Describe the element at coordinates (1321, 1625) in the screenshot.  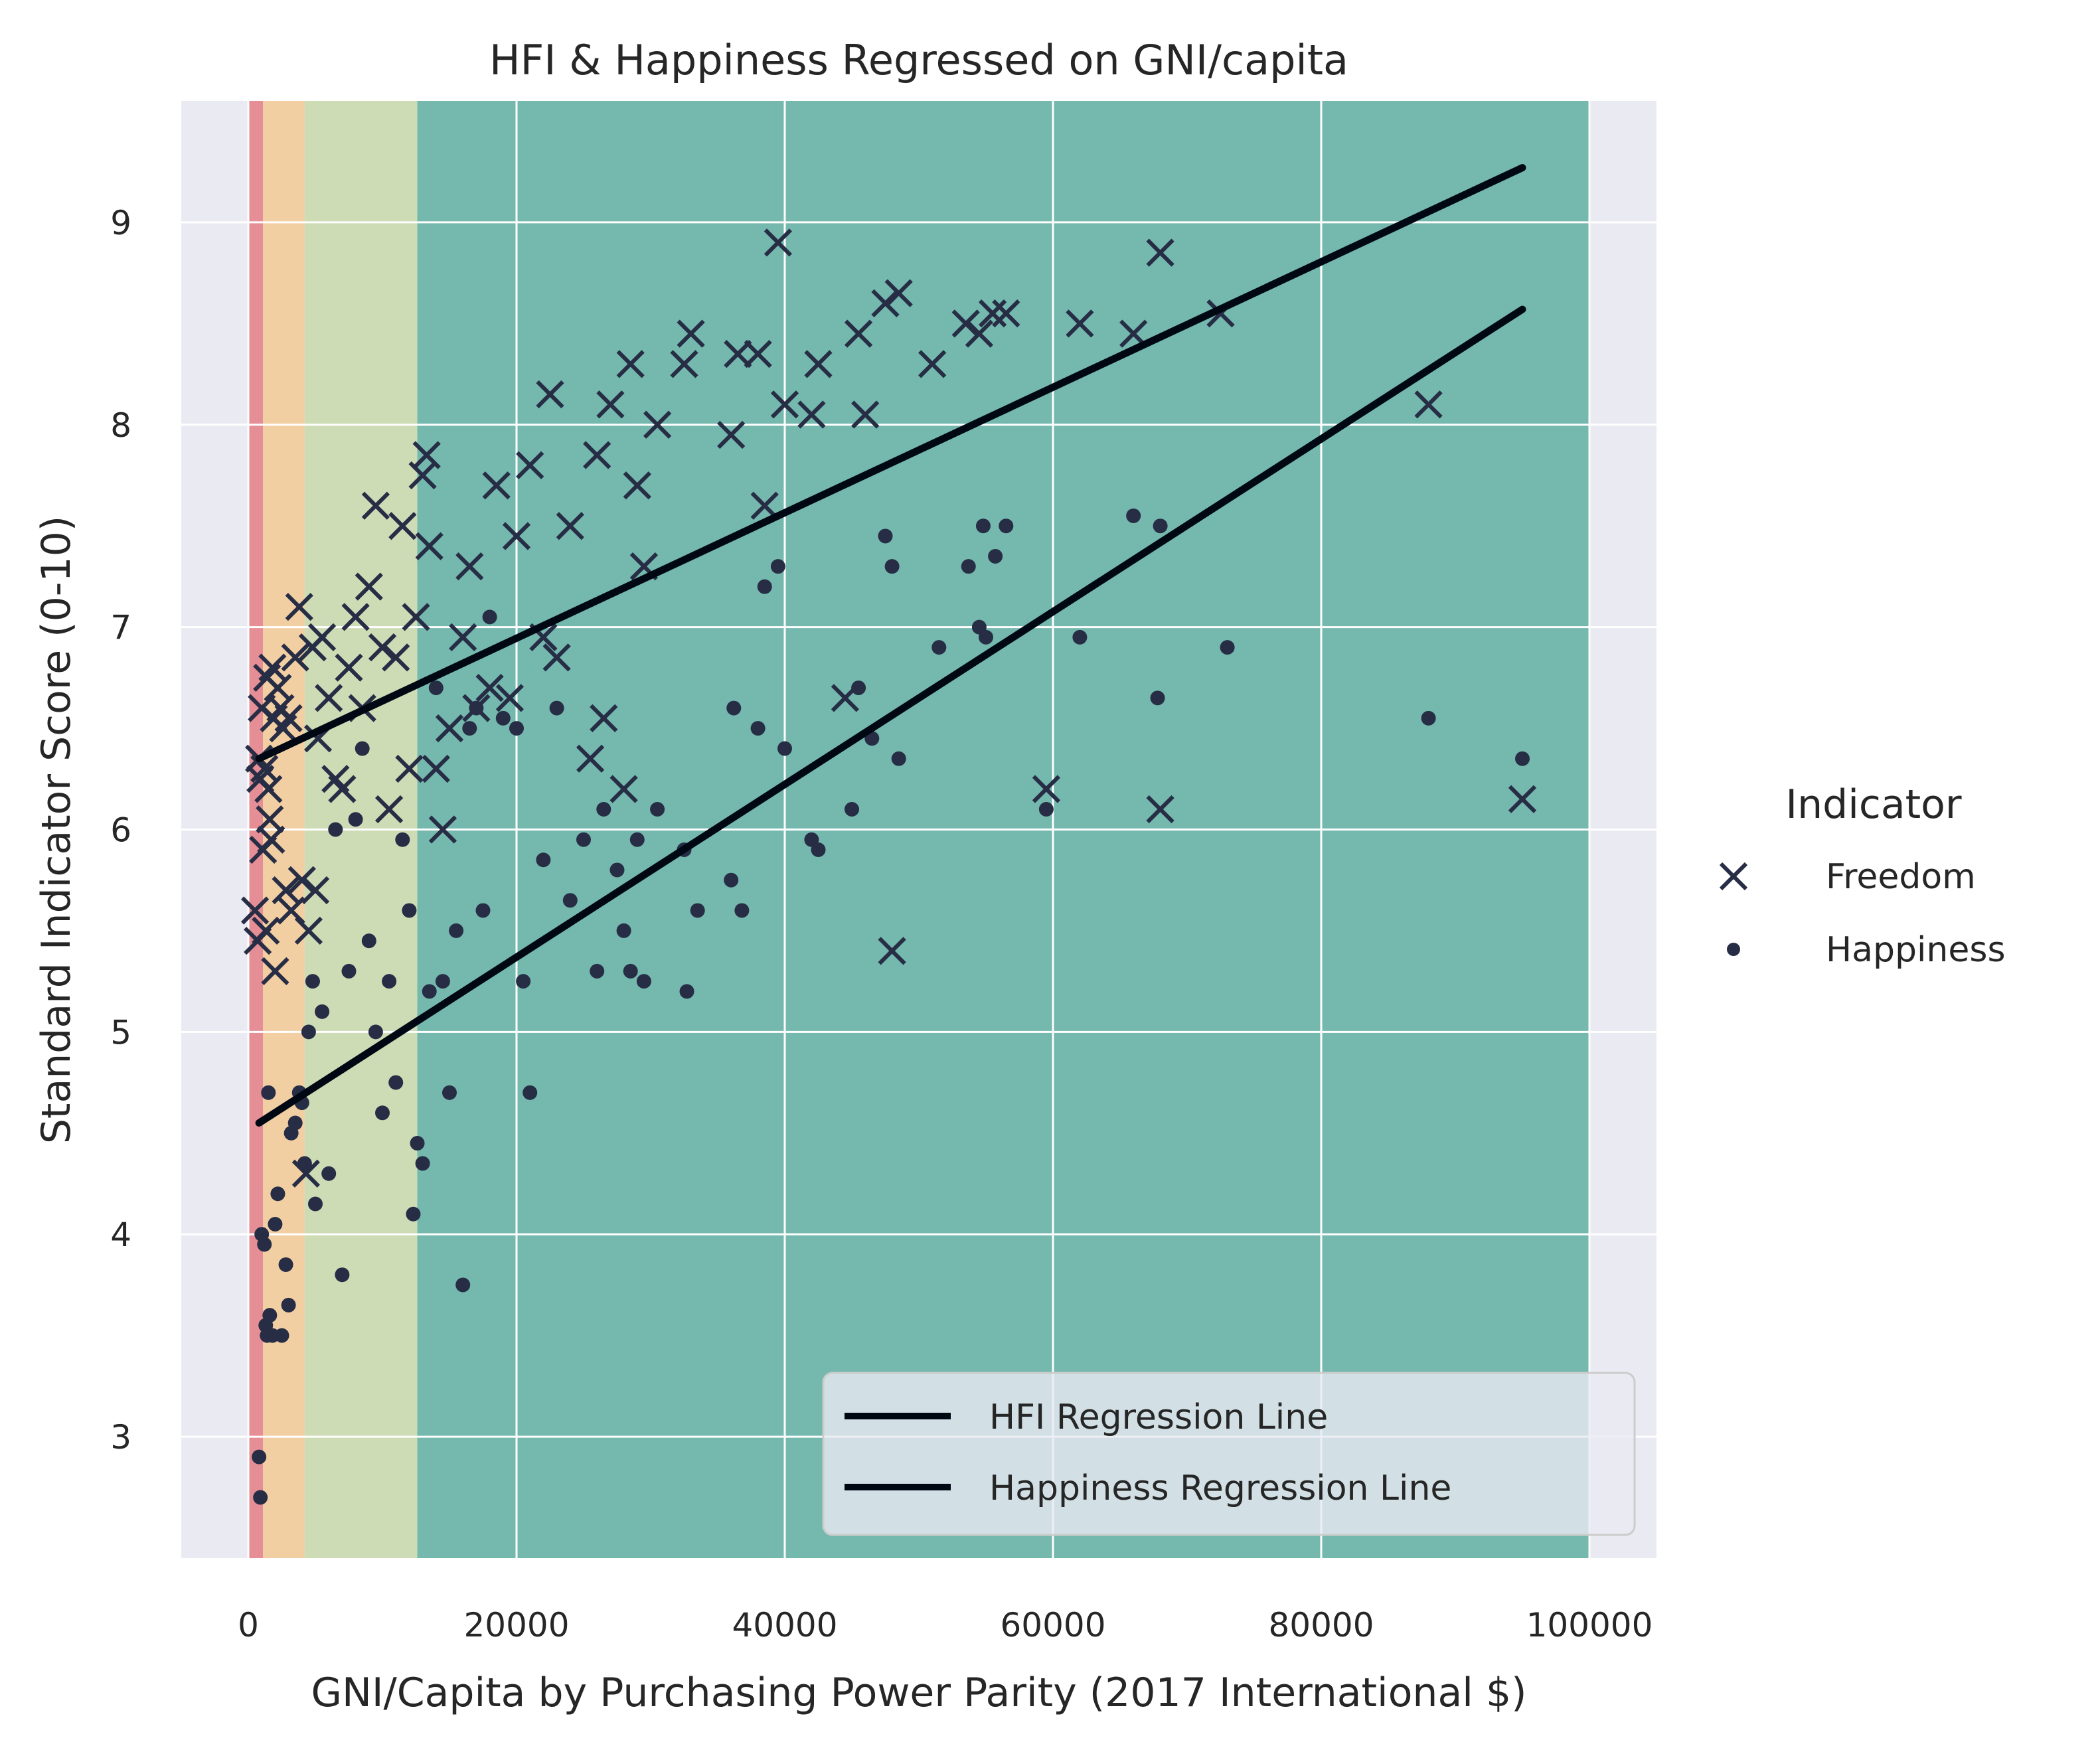
I see `x-tick-label: 80000` at that location.